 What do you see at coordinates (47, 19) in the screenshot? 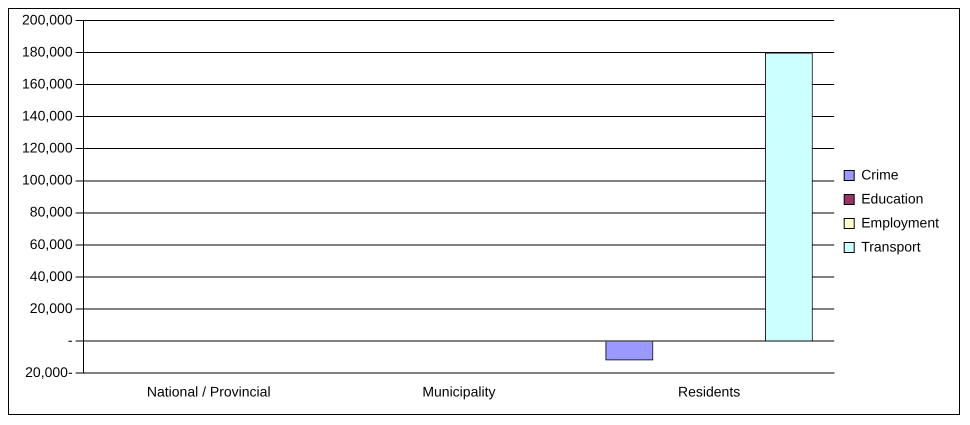
I see `y-tick-label: 200,000` at bounding box center [47, 19].